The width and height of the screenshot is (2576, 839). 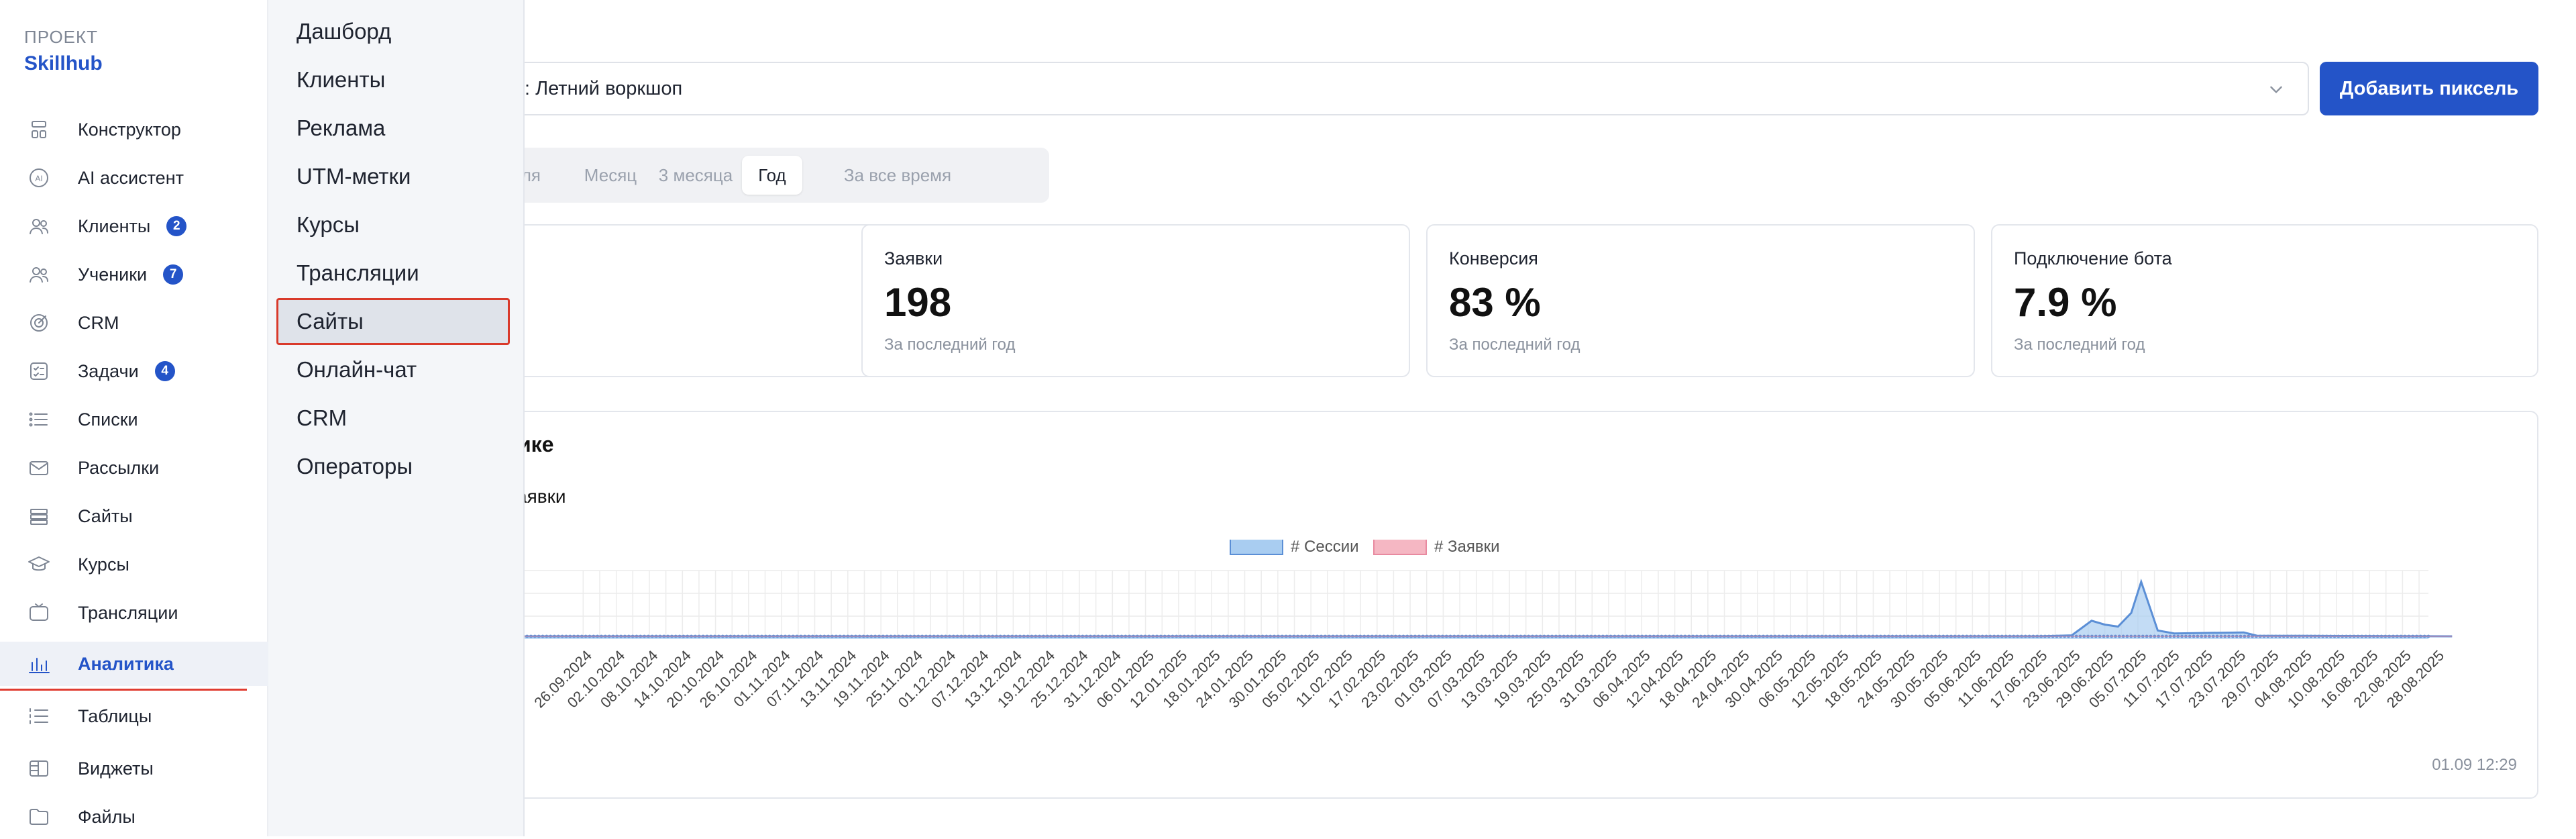 What do you see at coordinates (341, 127) in the screenshot?
I see `submenu-item: Реклама` at bounding box center [341, 127].